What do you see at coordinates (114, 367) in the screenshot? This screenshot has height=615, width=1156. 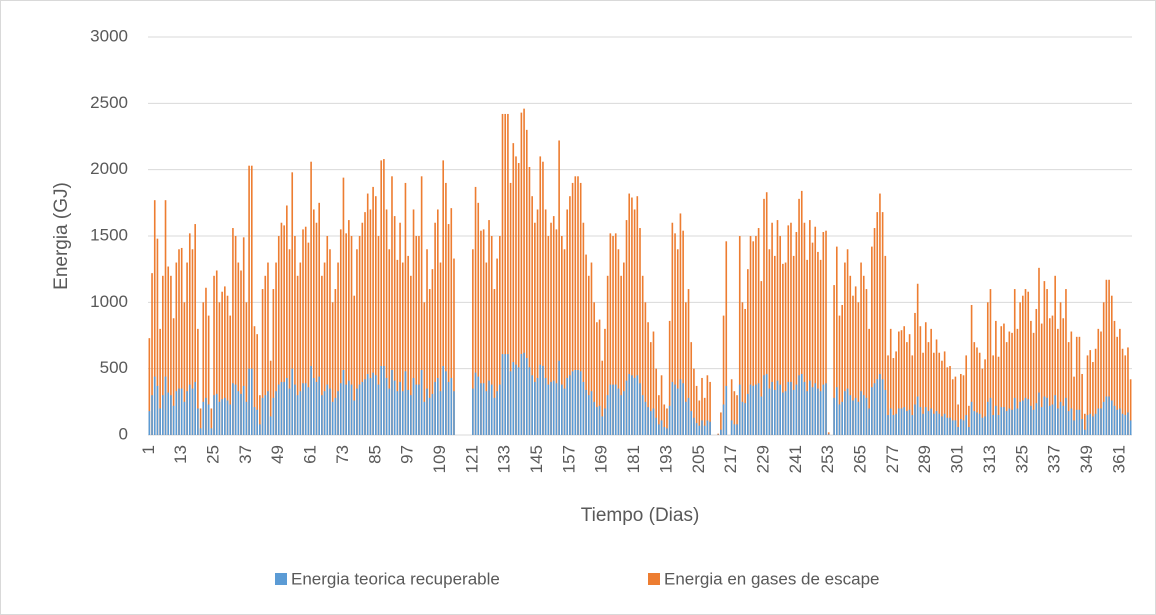 I see `y-tick-label: 500` at bounding box center [114, 367].